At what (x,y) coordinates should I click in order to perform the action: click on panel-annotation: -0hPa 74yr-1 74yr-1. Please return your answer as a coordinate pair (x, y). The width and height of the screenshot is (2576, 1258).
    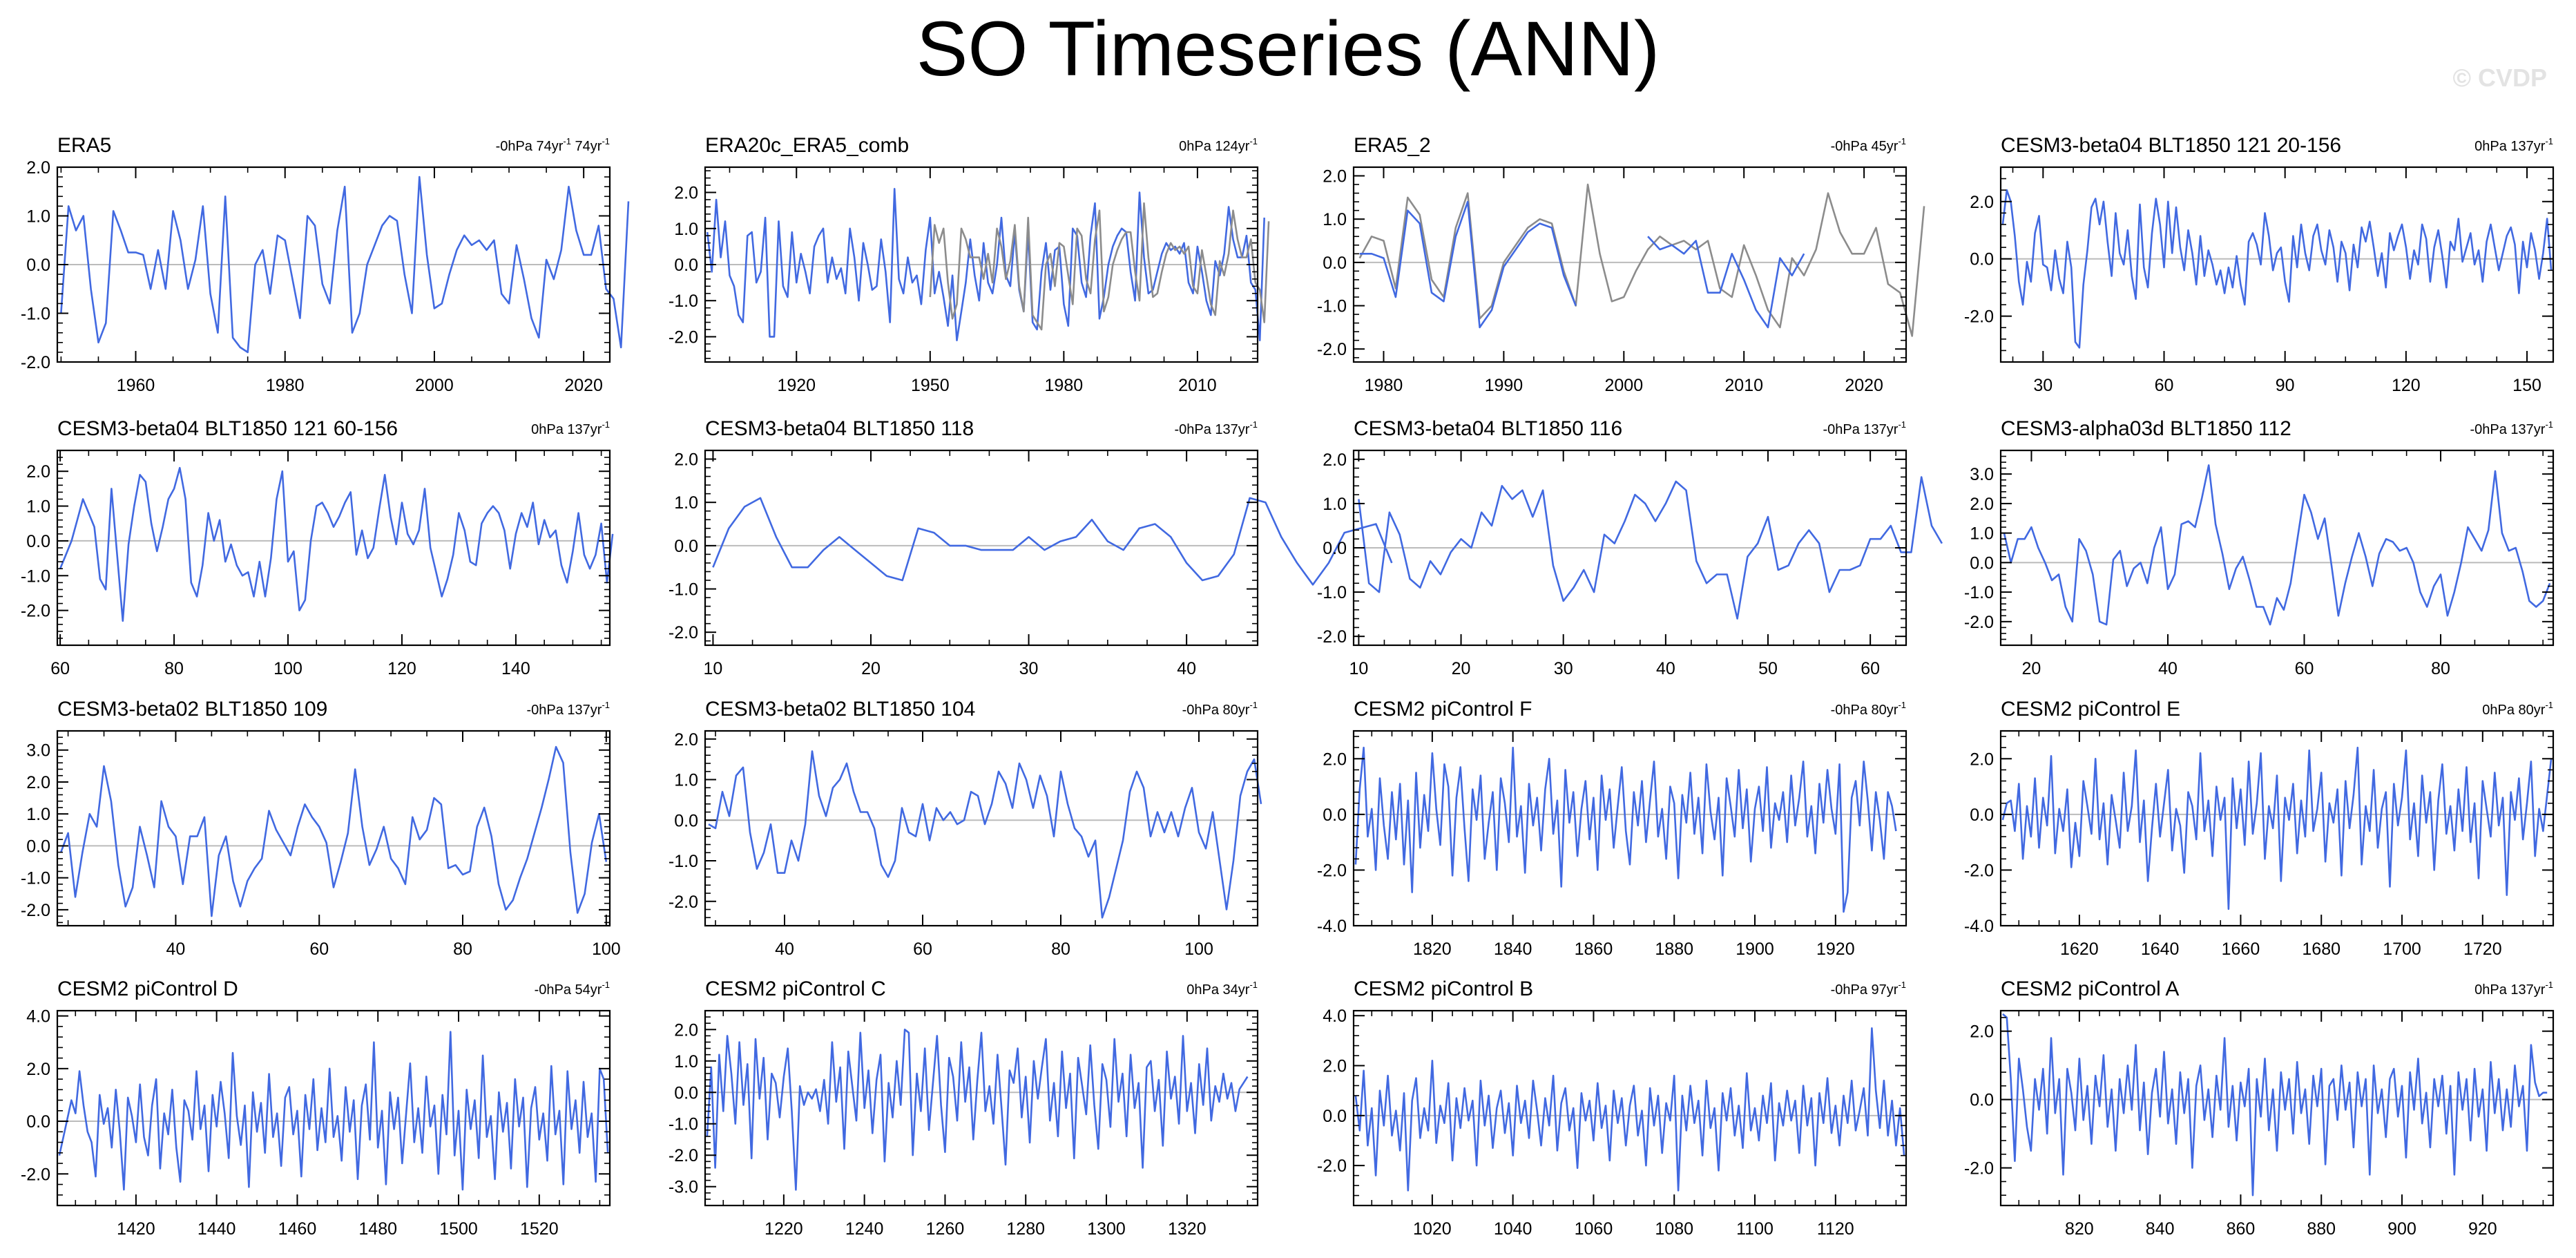
    Looking at the image, I should click on (553, 145).